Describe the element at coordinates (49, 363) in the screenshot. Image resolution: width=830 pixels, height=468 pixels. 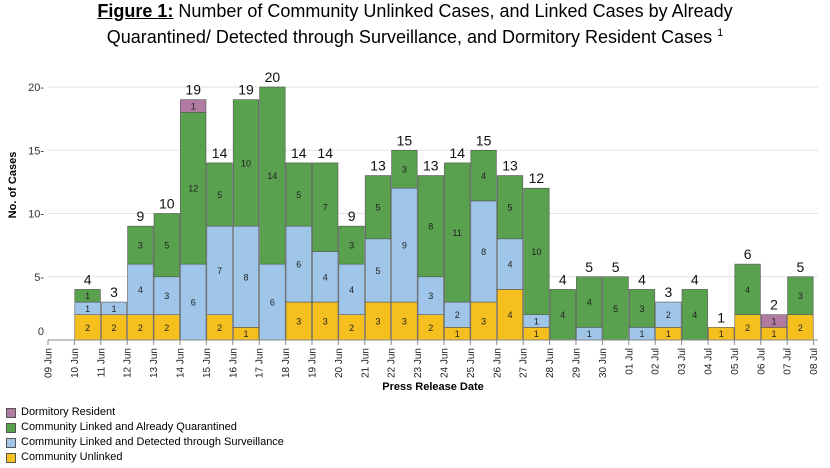
I see `x-tick-label: 09 Jun` at that location.